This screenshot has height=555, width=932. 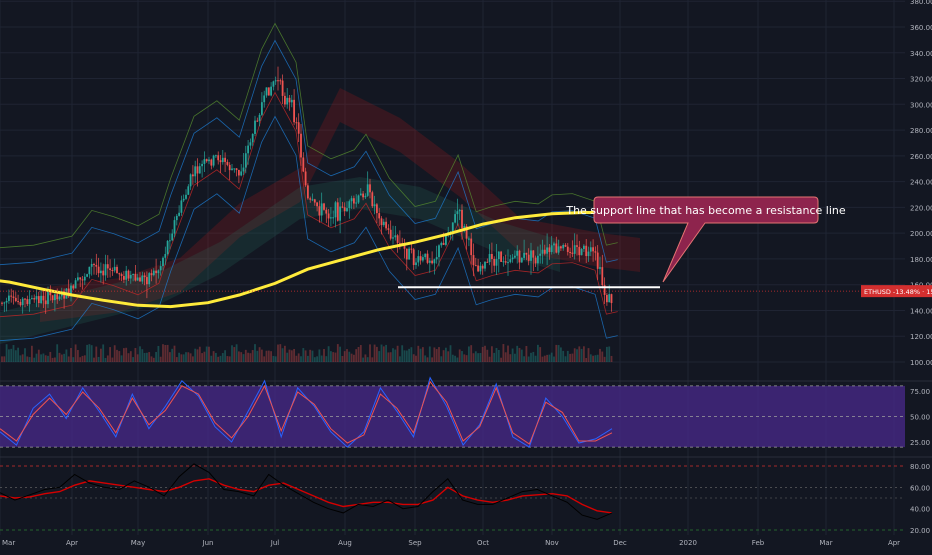 I want to click on volume-bars, so click(x=307, y=353).